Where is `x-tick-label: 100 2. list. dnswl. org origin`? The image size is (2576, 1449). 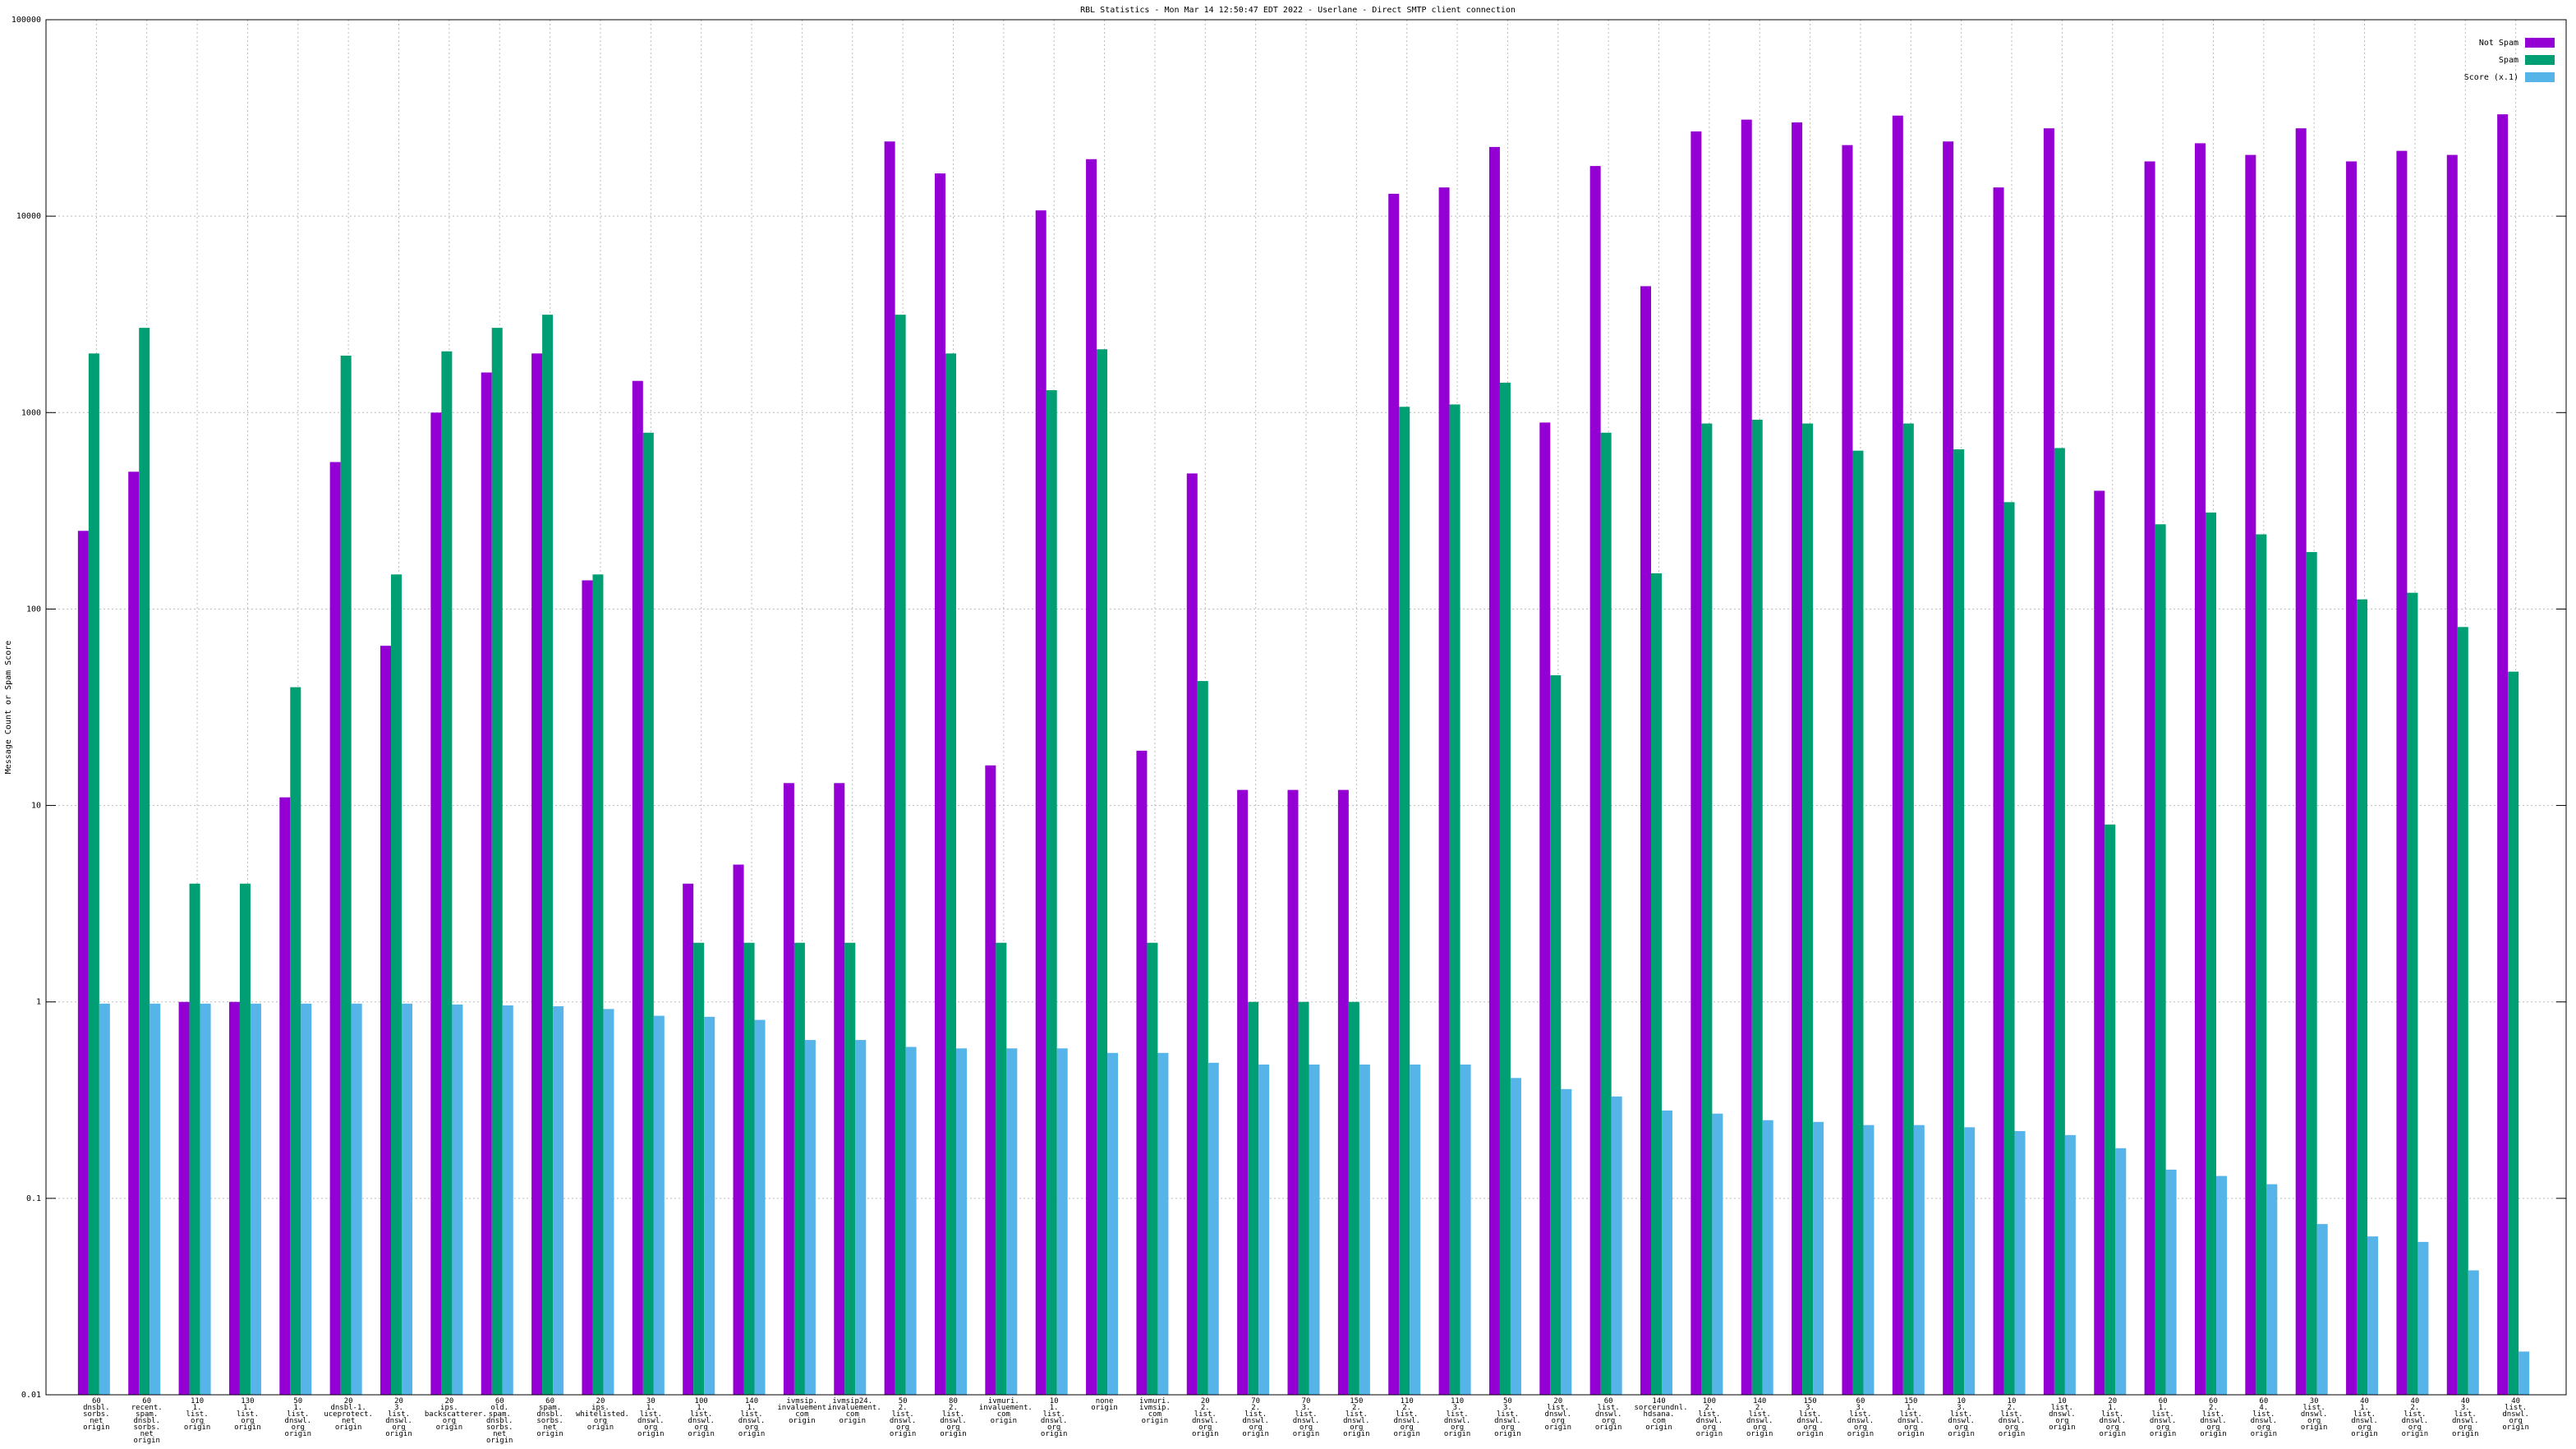 x-tick-label: 100 2. list. dnswl. org origin is located at coordinates (1709, 1417).